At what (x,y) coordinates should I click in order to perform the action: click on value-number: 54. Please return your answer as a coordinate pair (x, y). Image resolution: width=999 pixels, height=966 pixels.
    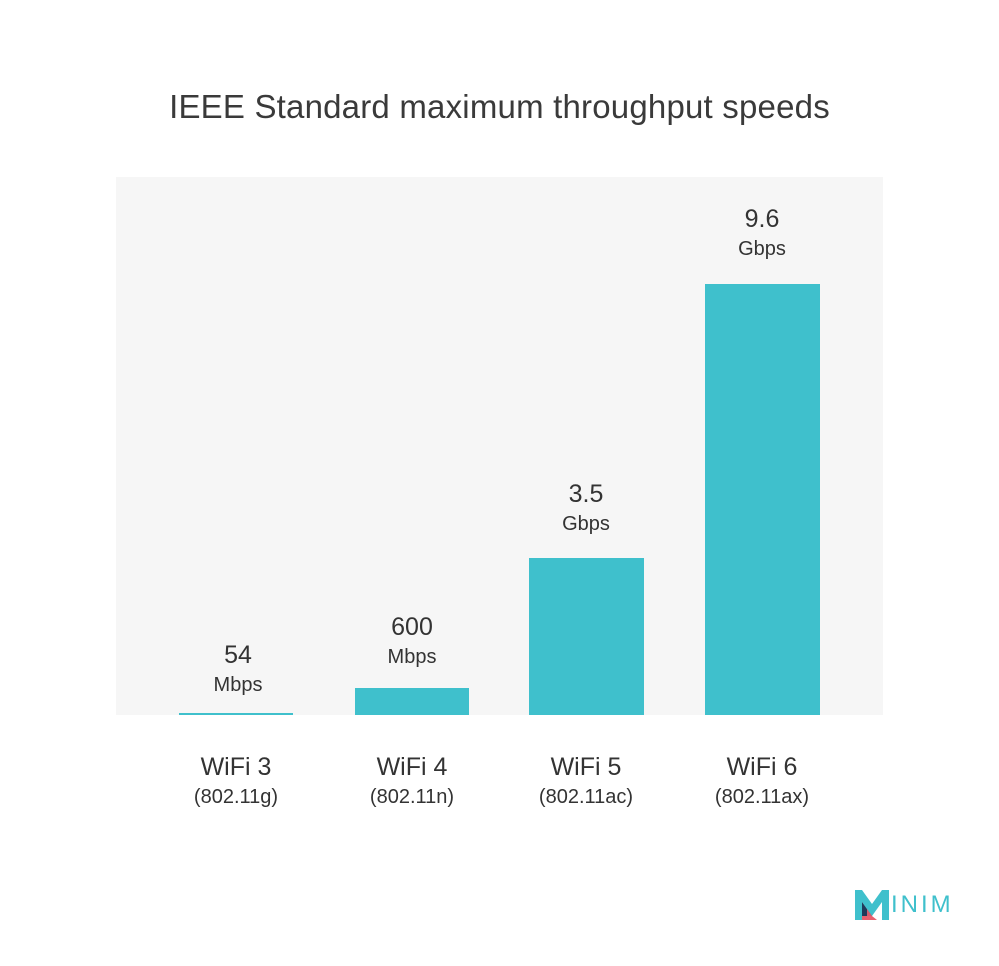
    Looking at the image, I should click on (238, 655).